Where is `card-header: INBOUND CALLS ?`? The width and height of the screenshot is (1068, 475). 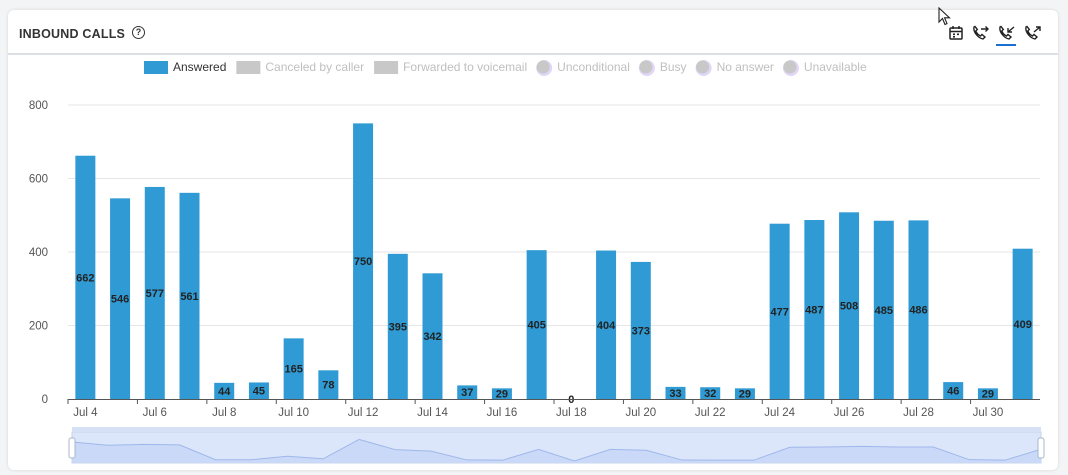 card-header: INBOUND CALLS ? is located at coordinates (533, 32).